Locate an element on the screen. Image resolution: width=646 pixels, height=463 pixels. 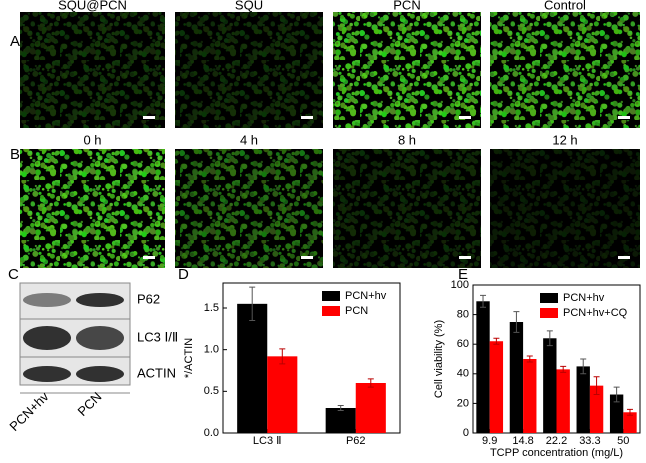
legend-label: PCN+hv+CQ is located at coordinates (595, 313).